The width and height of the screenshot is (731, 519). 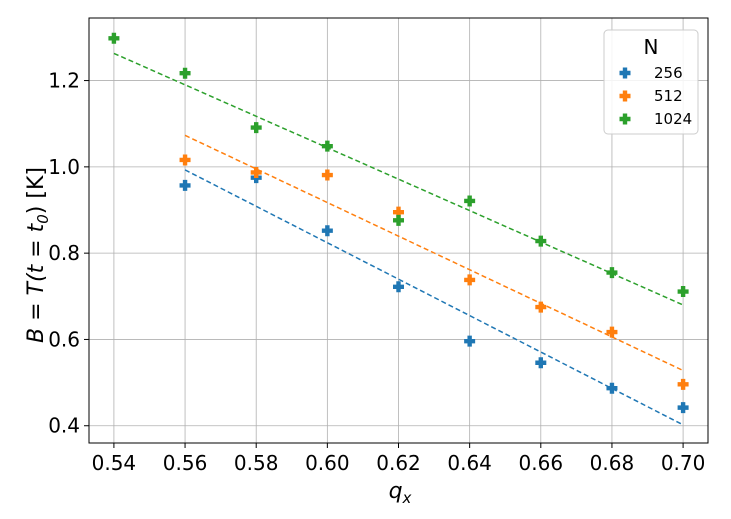 I want to click on y-tick-label: 0.8, so click(x=64, y=253).